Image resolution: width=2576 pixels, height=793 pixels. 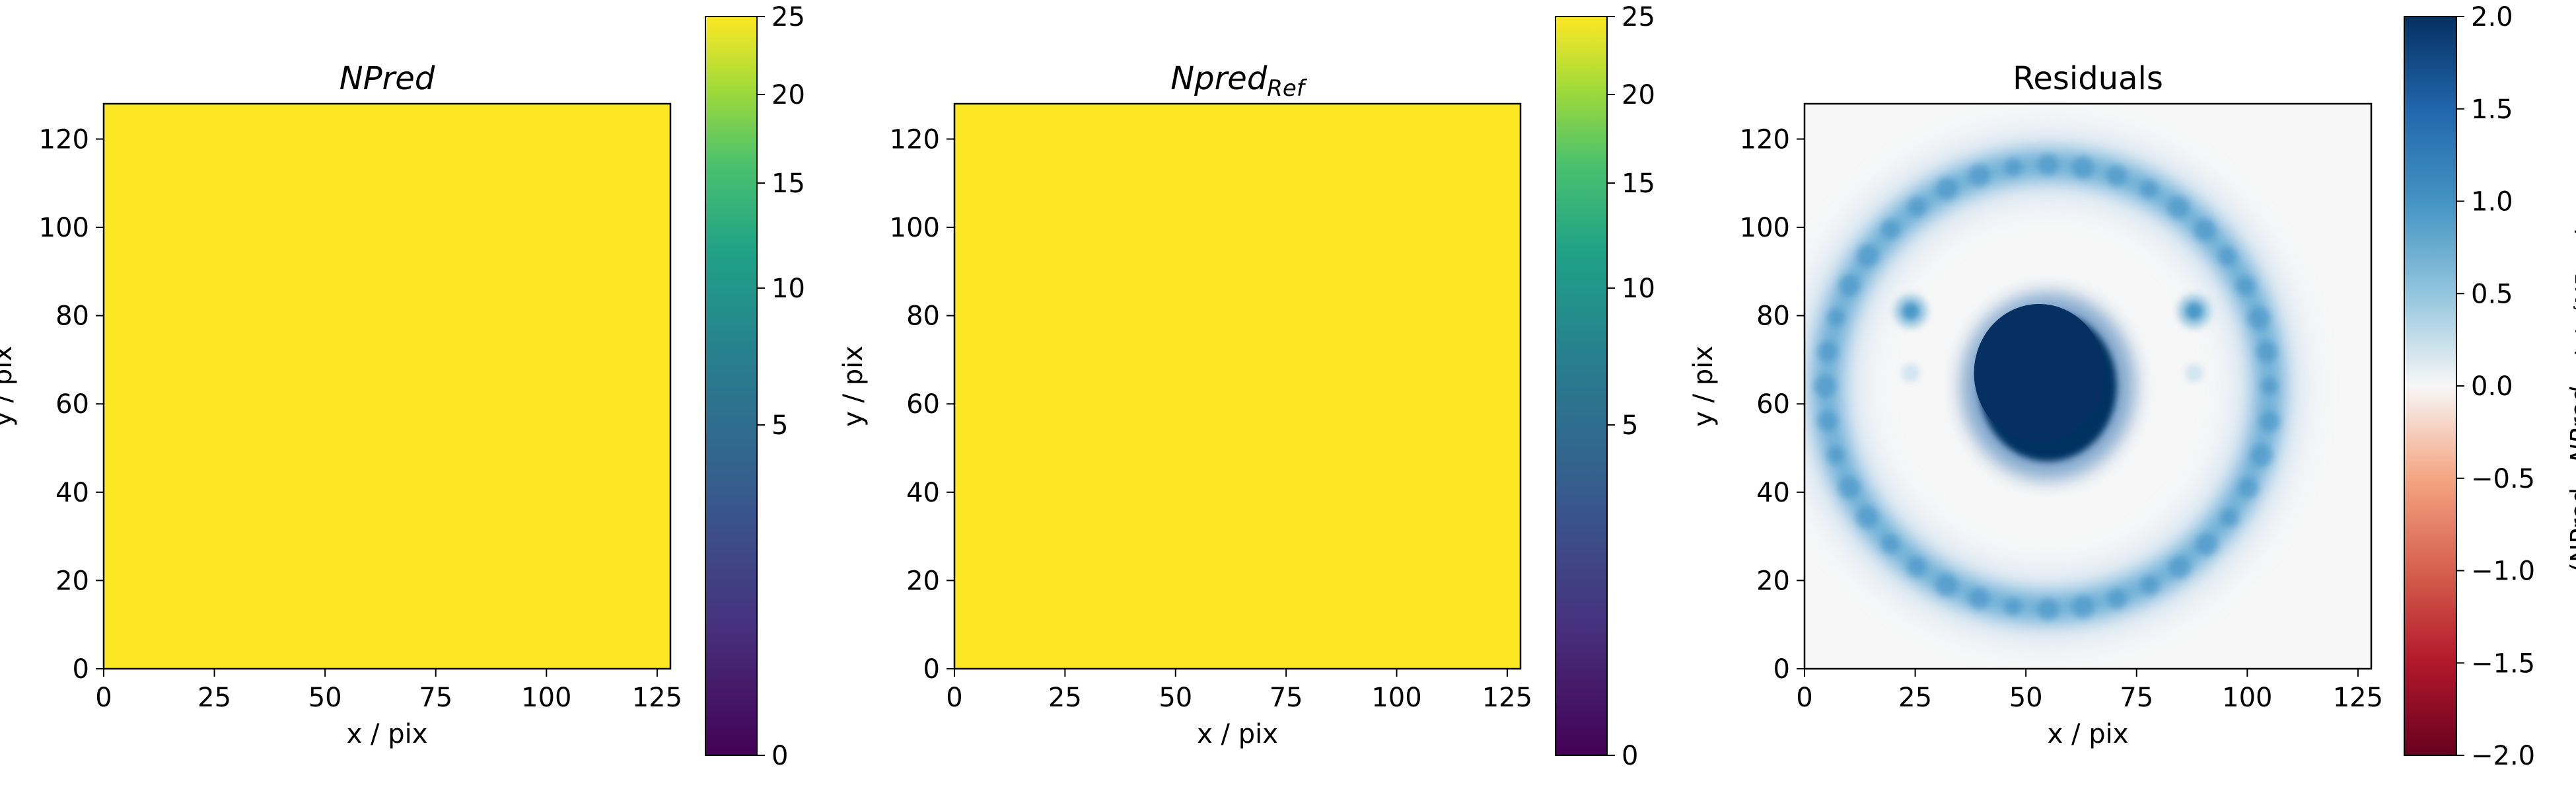 I want to click on colorbar-tick-label: −2.0, so click(x=2503, y=756).